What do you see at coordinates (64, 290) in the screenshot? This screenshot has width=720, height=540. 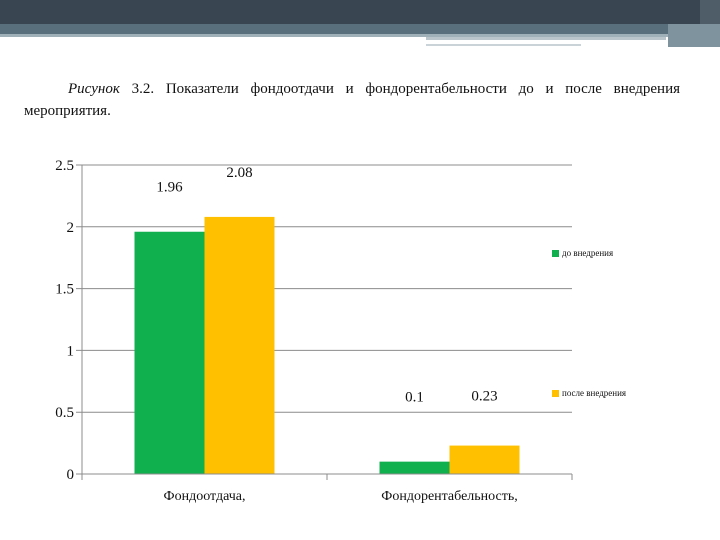 I see `y-tick-label: 1.5` at bounding box center [64, 290].